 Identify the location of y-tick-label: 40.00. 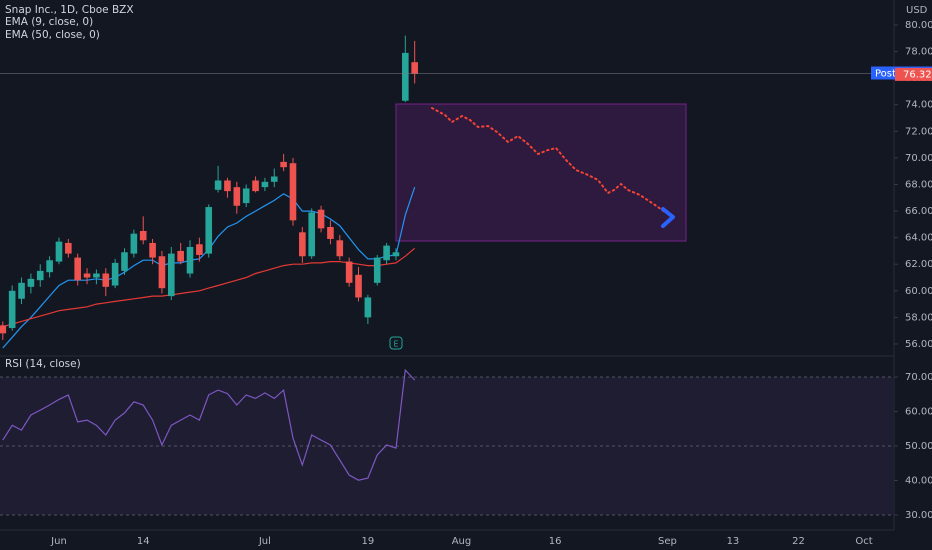
(918, 480).